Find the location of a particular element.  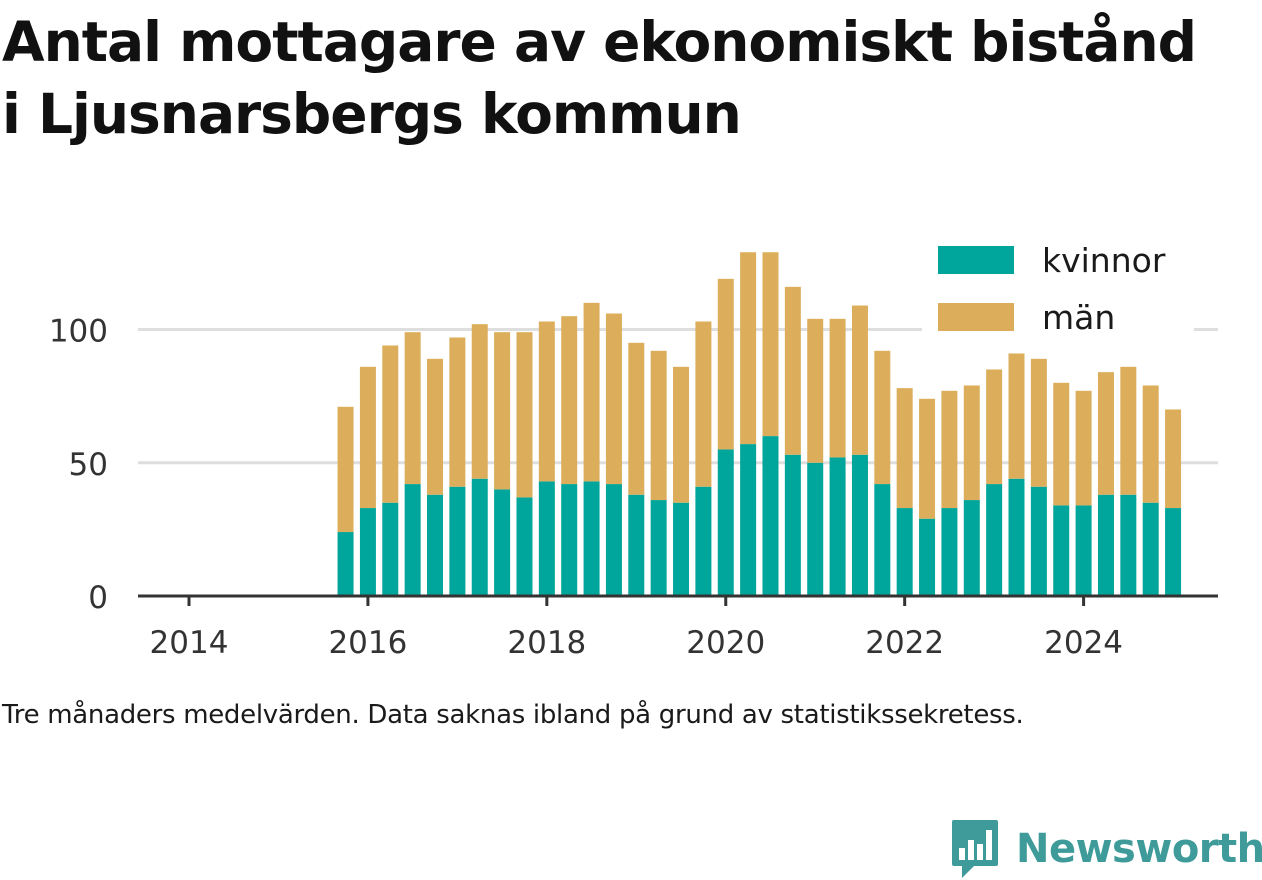

legend: kvinnor män is located at coordinates (1058, 284).